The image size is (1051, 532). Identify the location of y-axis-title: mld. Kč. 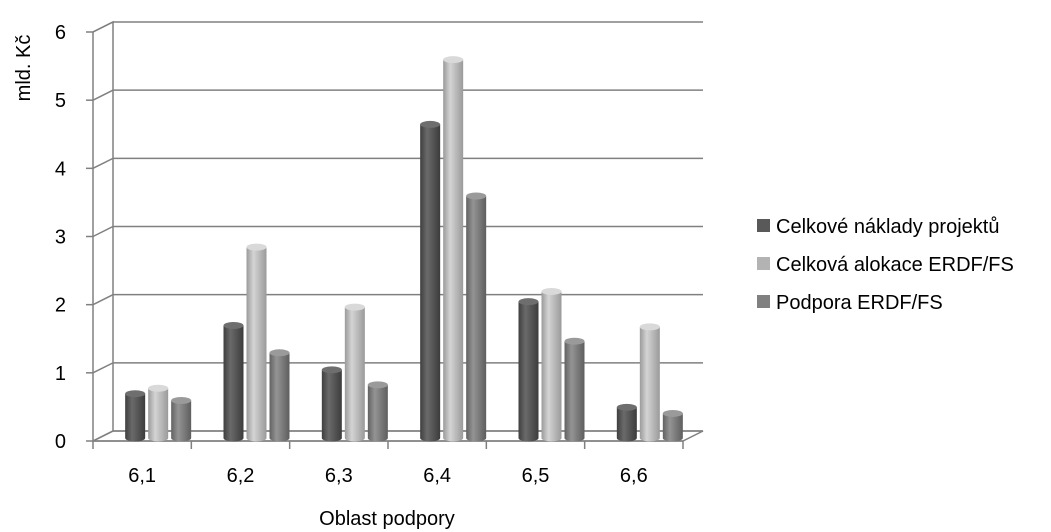
(24, 68).